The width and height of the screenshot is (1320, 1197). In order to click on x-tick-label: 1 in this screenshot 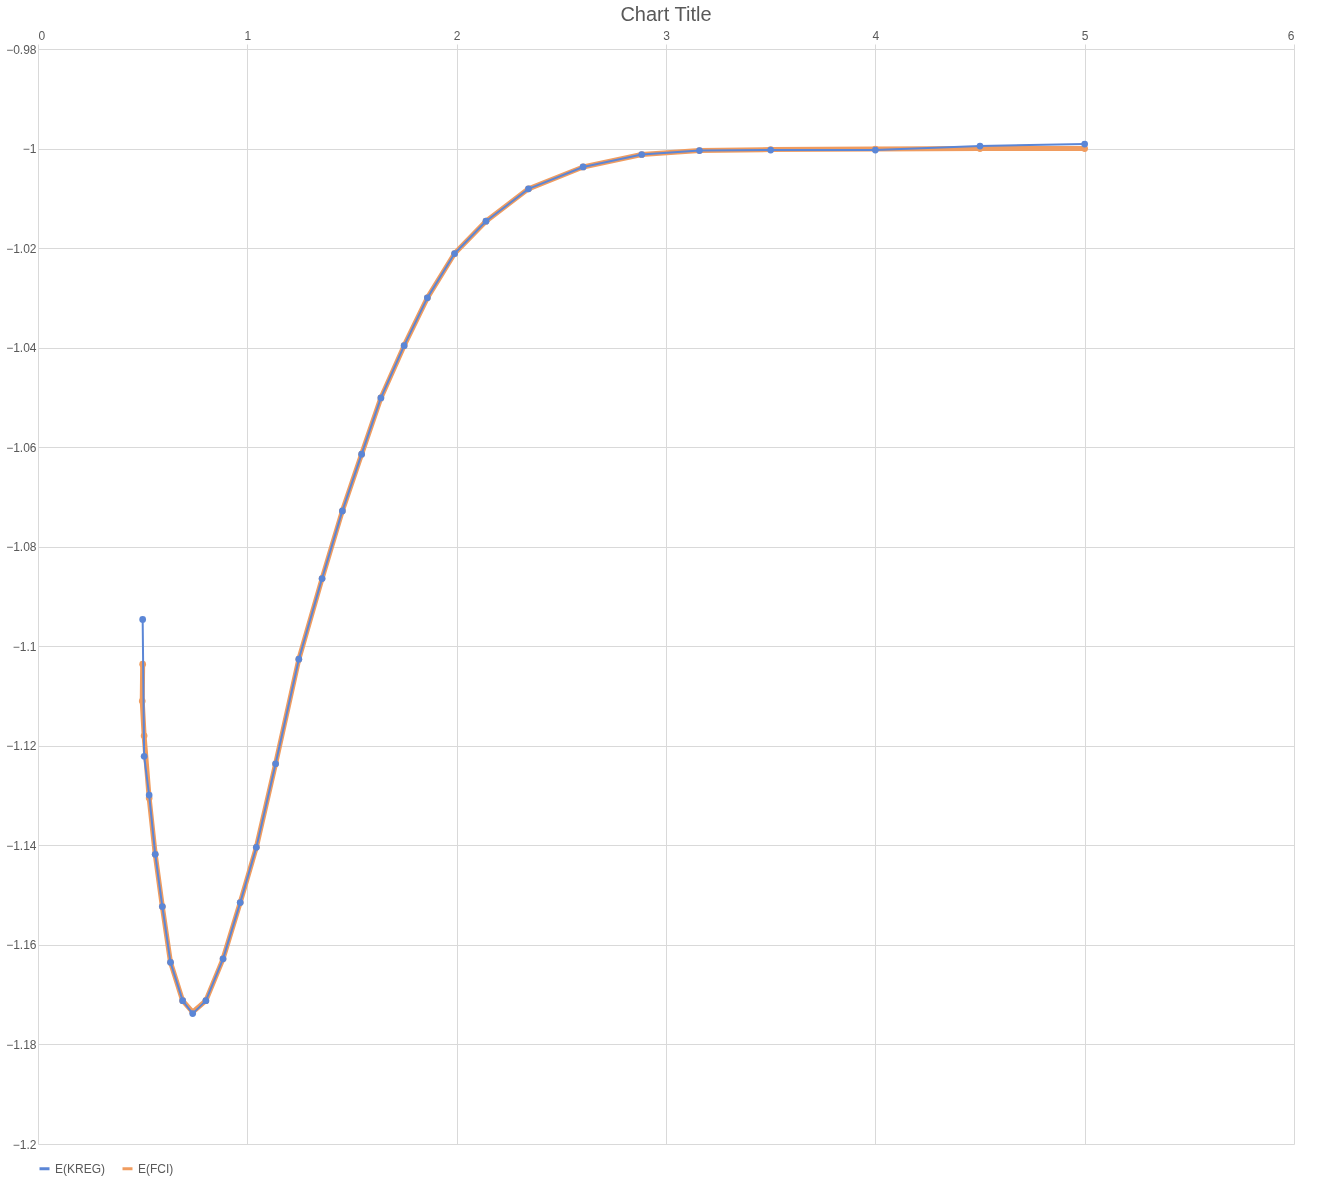, I will do `click(248, 35)`.